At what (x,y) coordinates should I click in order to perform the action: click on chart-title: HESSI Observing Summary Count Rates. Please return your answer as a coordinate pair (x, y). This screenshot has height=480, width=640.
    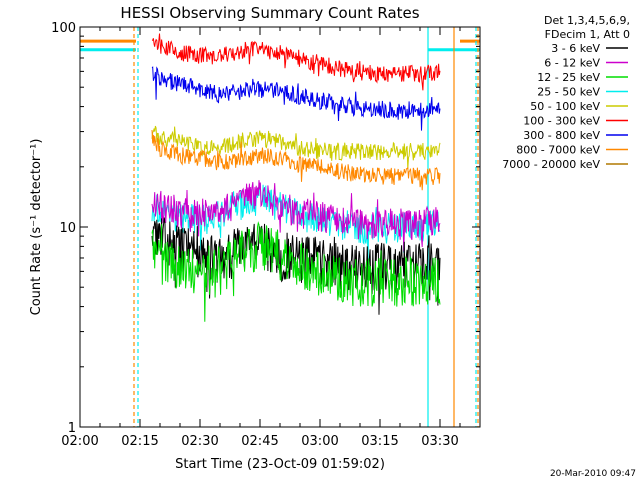
    Looking at the image, I should click on (269, 13).